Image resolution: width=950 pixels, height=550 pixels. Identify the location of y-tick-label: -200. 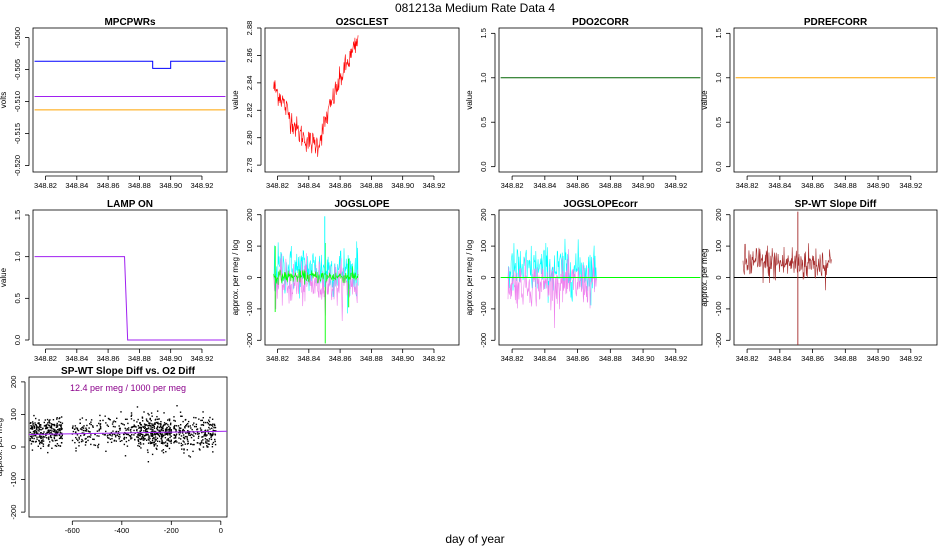
(483, 340).